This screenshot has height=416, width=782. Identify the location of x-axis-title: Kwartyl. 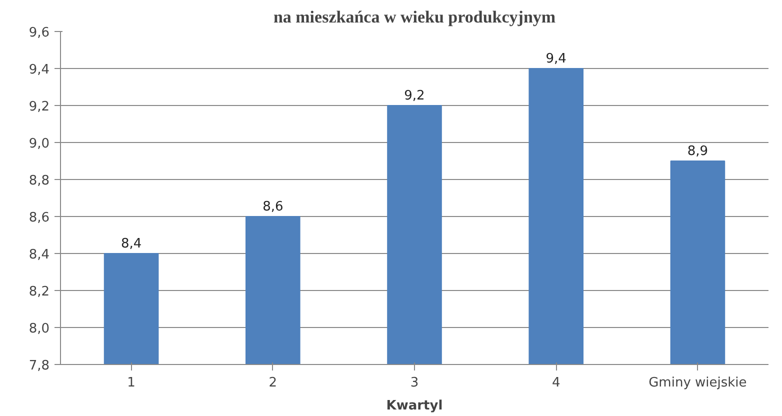
(414, 406).